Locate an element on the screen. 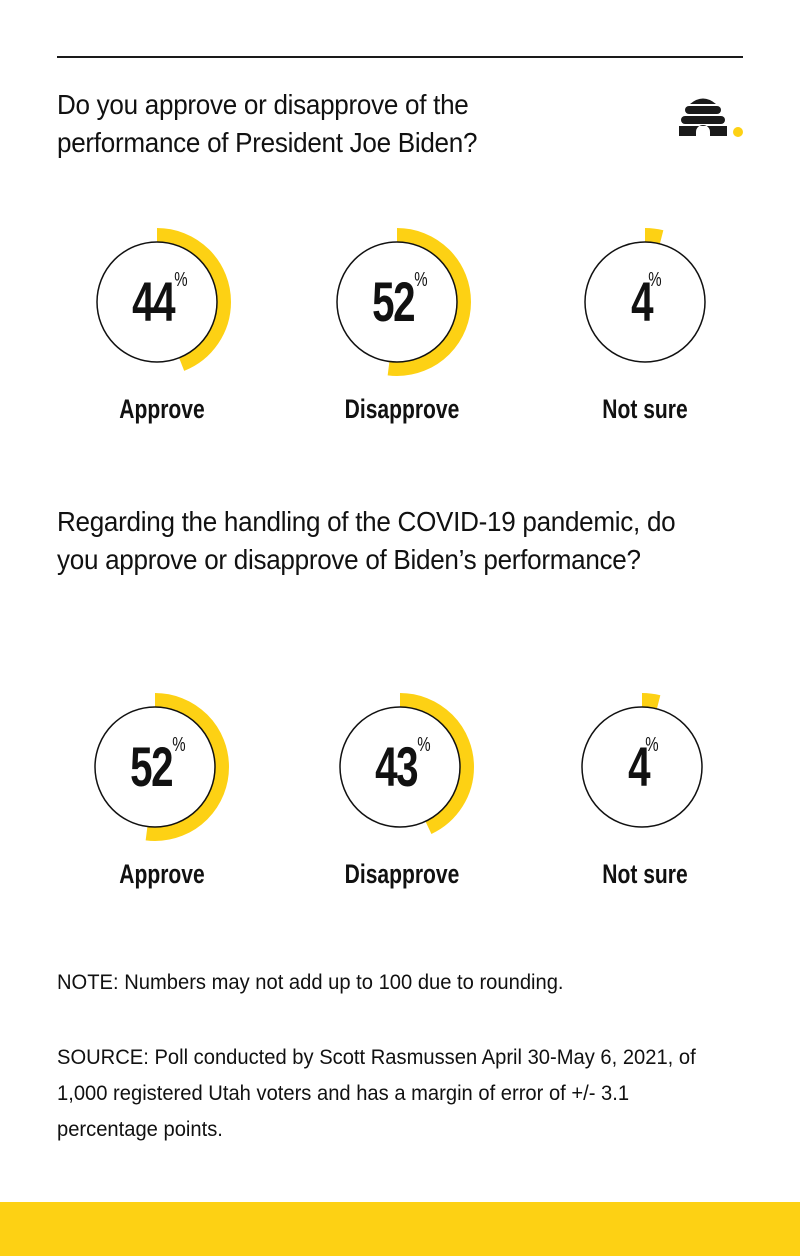 This screenshot has width=800, height=1256. donut-q1-disapprove: 52 % is located at coordinates (397, 302).